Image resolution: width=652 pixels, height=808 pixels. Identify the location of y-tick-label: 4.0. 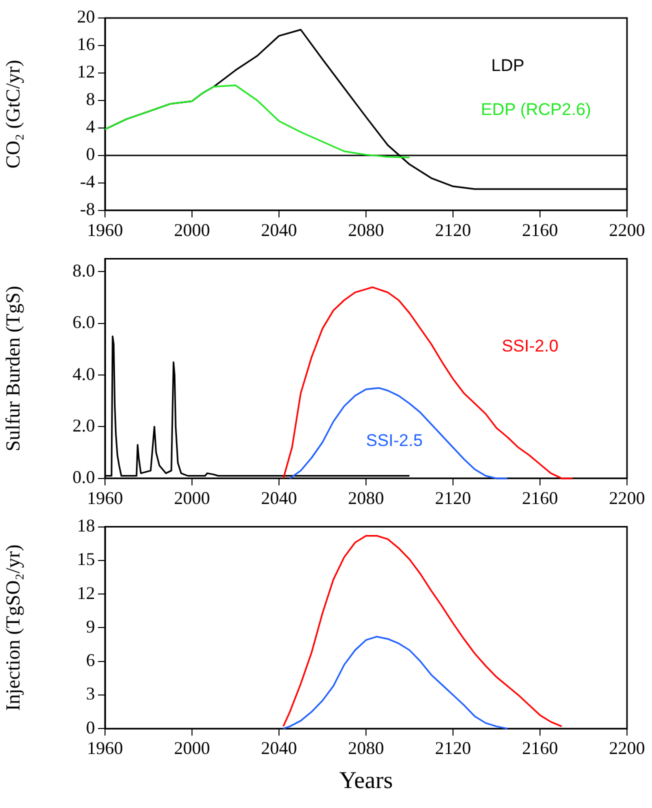
(83, 374).